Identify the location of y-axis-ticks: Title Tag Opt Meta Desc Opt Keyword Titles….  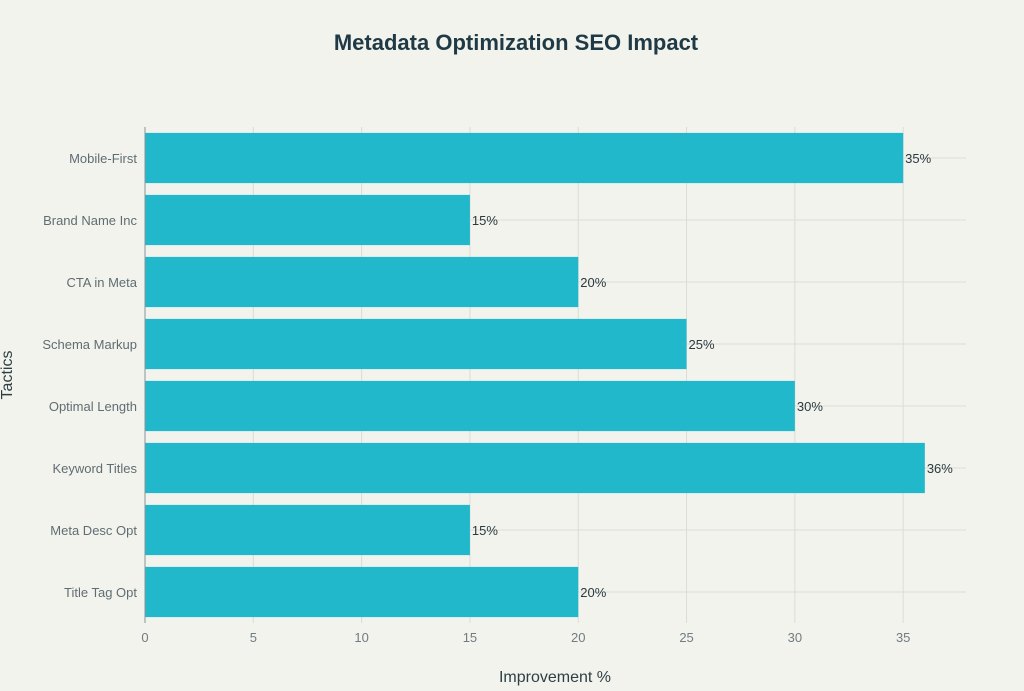
(89, 375).